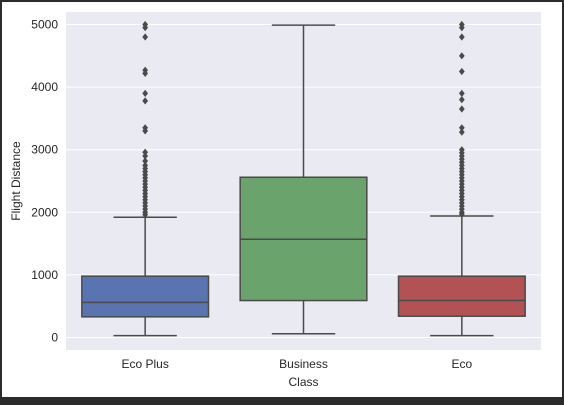 This screenshot has width=564, height=405. Describe the element at coordinates (44, 275) in the screenshot. I see `y-tick-label: 1000` at that location.